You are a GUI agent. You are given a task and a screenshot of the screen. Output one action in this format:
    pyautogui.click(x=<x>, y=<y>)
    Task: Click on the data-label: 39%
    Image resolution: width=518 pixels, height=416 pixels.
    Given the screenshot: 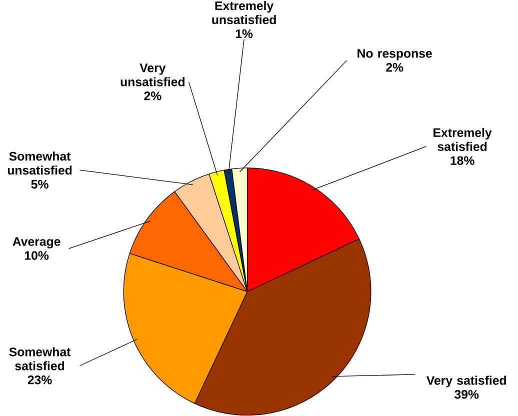 What is the action you would take?
    pyautogui.click(x=466, y=395)
    